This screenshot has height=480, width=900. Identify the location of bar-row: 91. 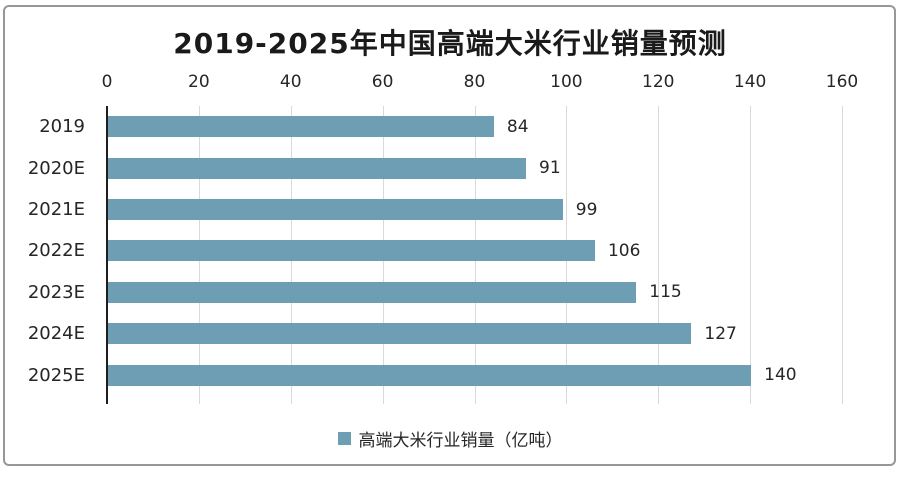
(475, 167).